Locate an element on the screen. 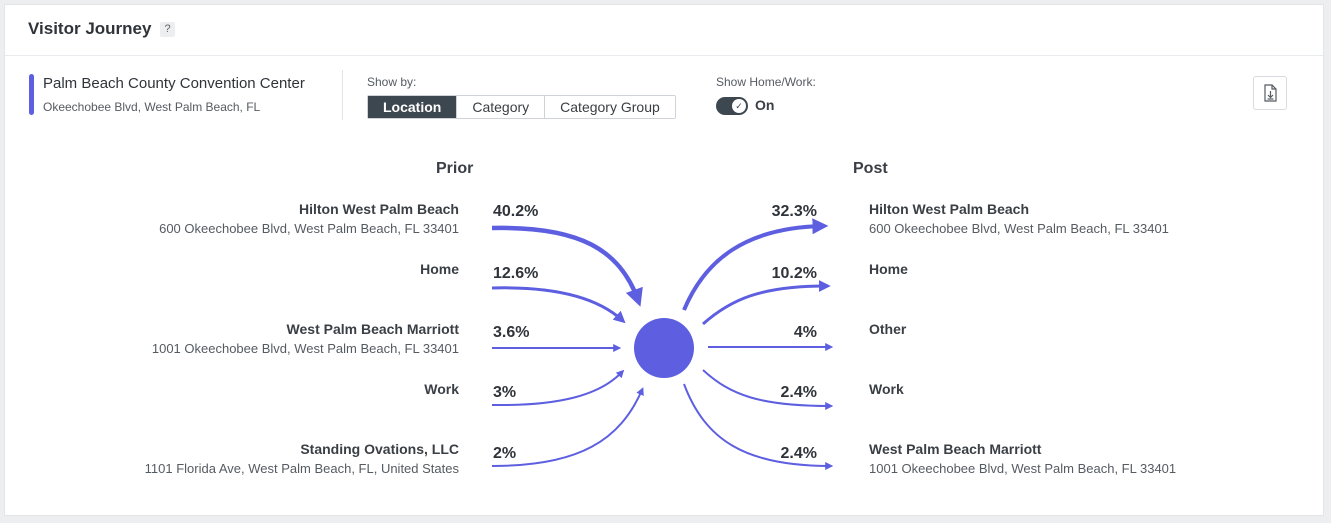 The width and height of the screenshot is (1331, 523). download-file-icon is located at coordinates (1270, 93).